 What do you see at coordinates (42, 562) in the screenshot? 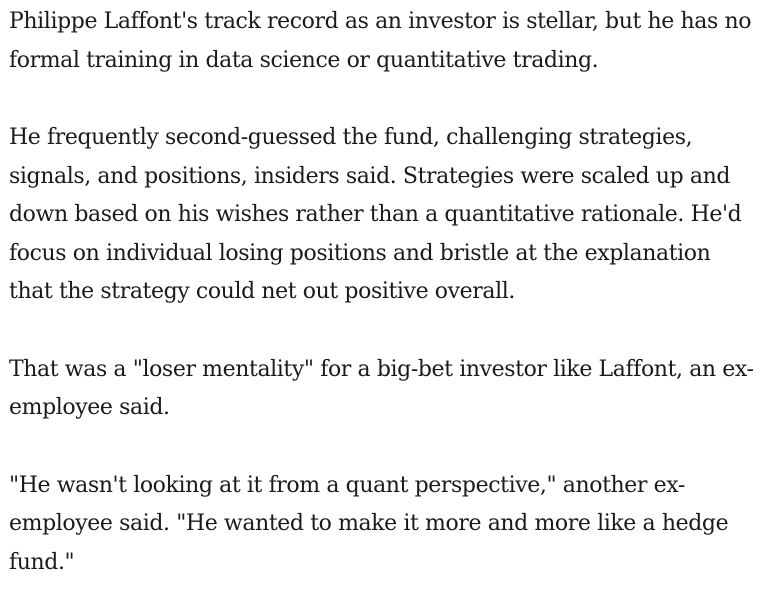
I see `text-line: fund."` at bounding box center [42, 562].